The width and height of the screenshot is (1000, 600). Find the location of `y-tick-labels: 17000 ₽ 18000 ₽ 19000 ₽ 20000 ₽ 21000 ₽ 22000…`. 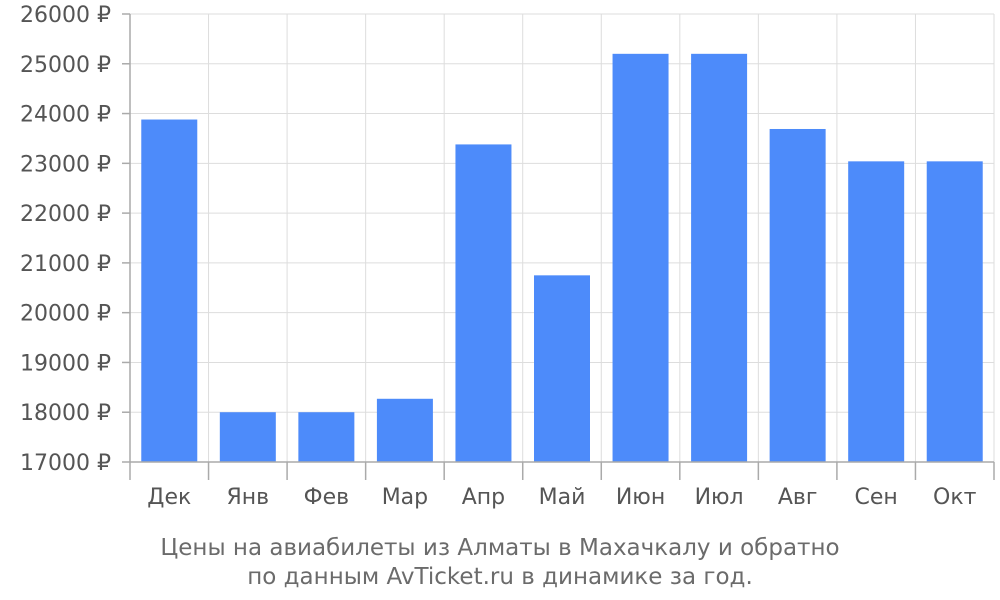

y-tick-labels: 17000 ₽ 18000 ₽ 19000 ₽ 20000 ₽ 21000 ₽ 22000… is located at coordinates (65, 239).